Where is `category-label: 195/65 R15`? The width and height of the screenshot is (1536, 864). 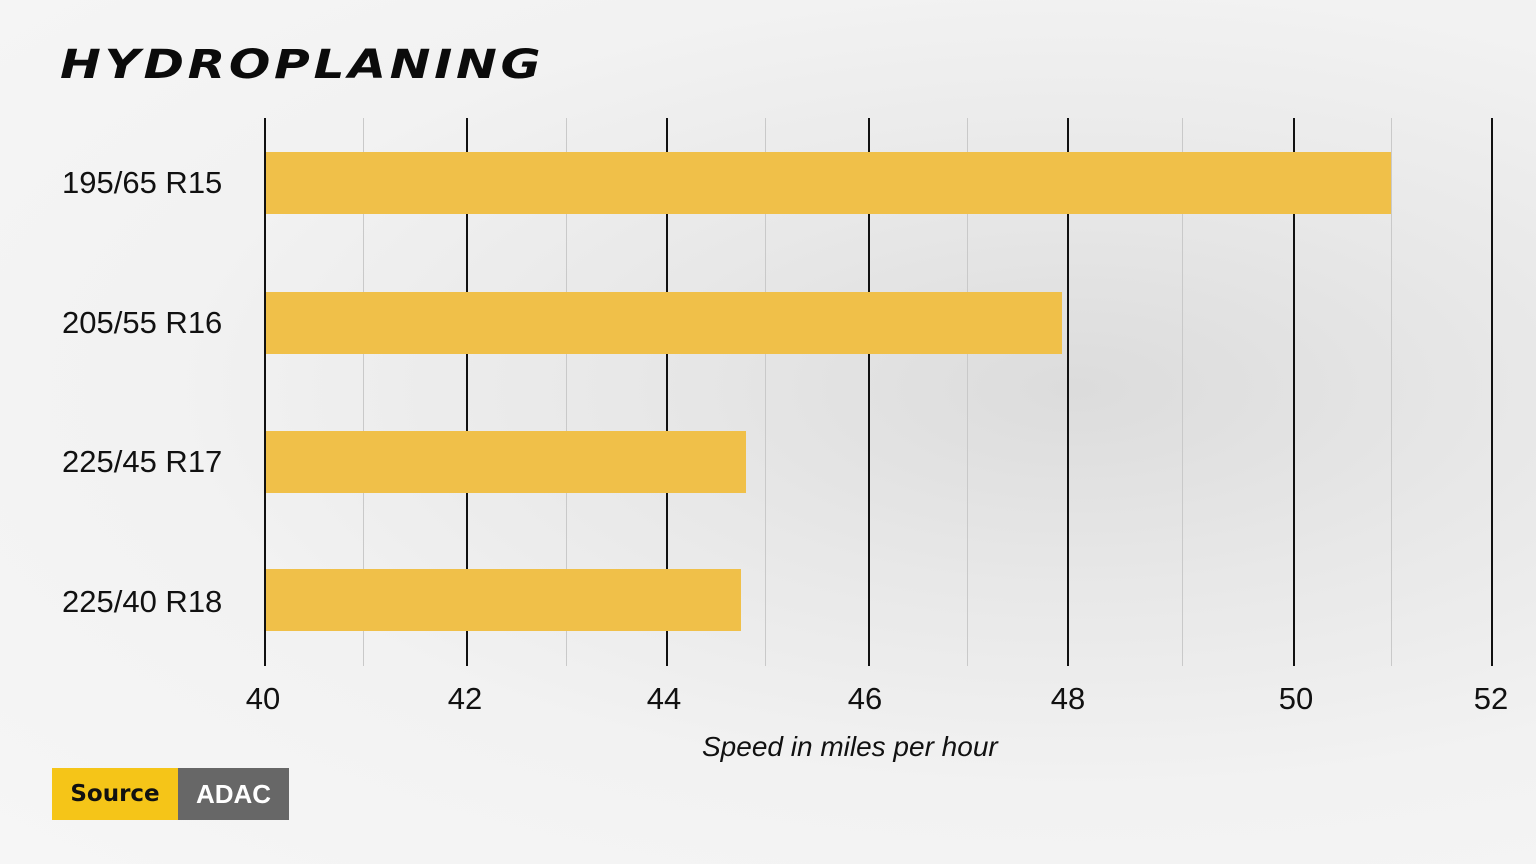
category-label: 195/65 R15 is located at coordinates (142, 182).